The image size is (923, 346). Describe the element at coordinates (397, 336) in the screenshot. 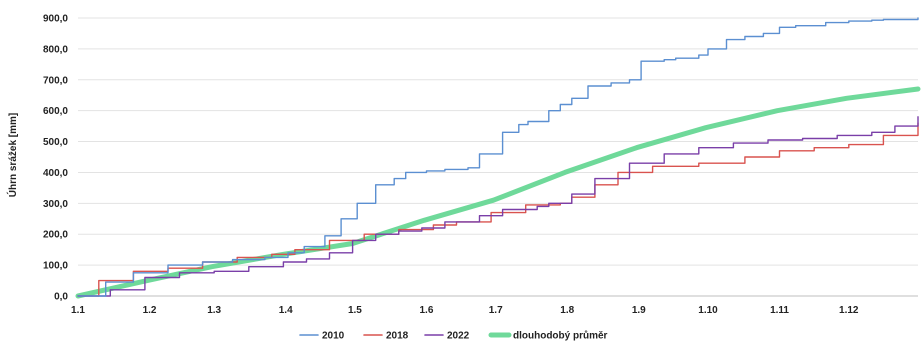

I see `legend-label: 2018` at that location.